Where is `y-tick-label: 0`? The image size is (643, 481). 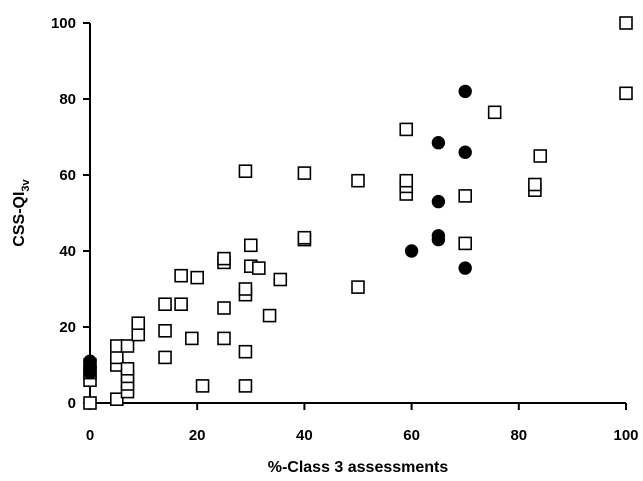 y-tick-label: 0 is located at coordinates (72, 403).